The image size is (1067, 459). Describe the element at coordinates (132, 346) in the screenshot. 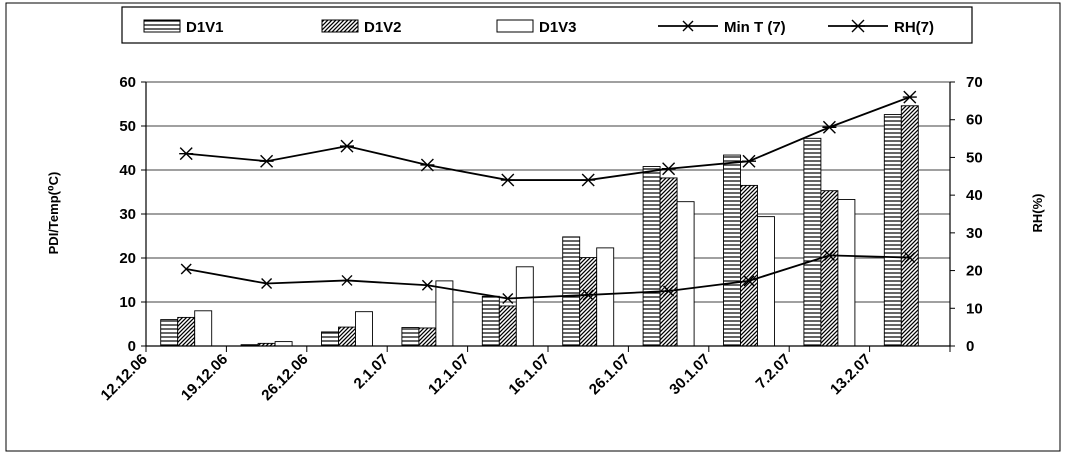

I see `y-left-tick-label: 0` at that location.